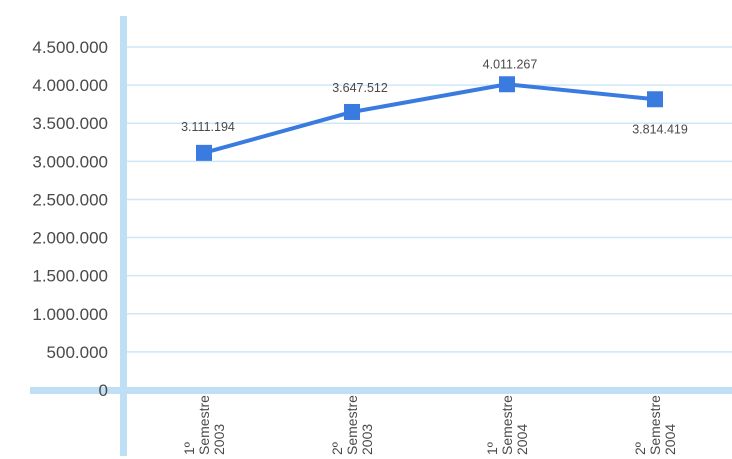 The height and width of the screenshot is (459, 732). I want to click on x-axis-line, so click(381, 390).